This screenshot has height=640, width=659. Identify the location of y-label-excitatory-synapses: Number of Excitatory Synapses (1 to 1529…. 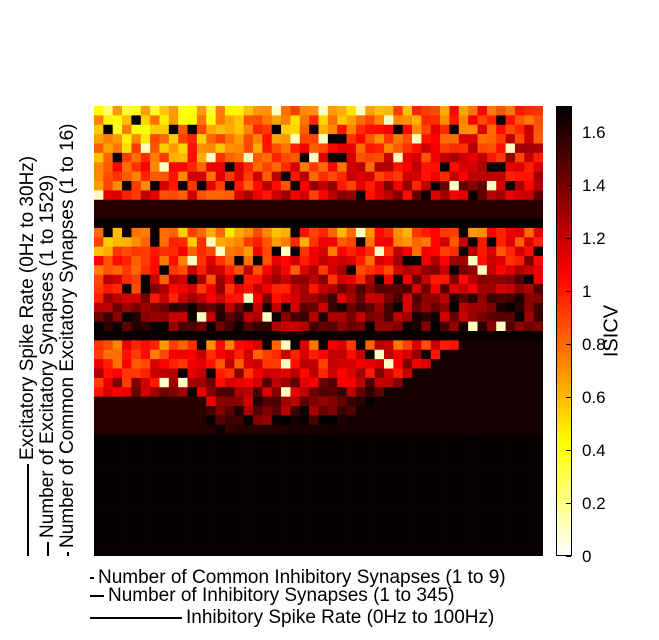
(47, 365).